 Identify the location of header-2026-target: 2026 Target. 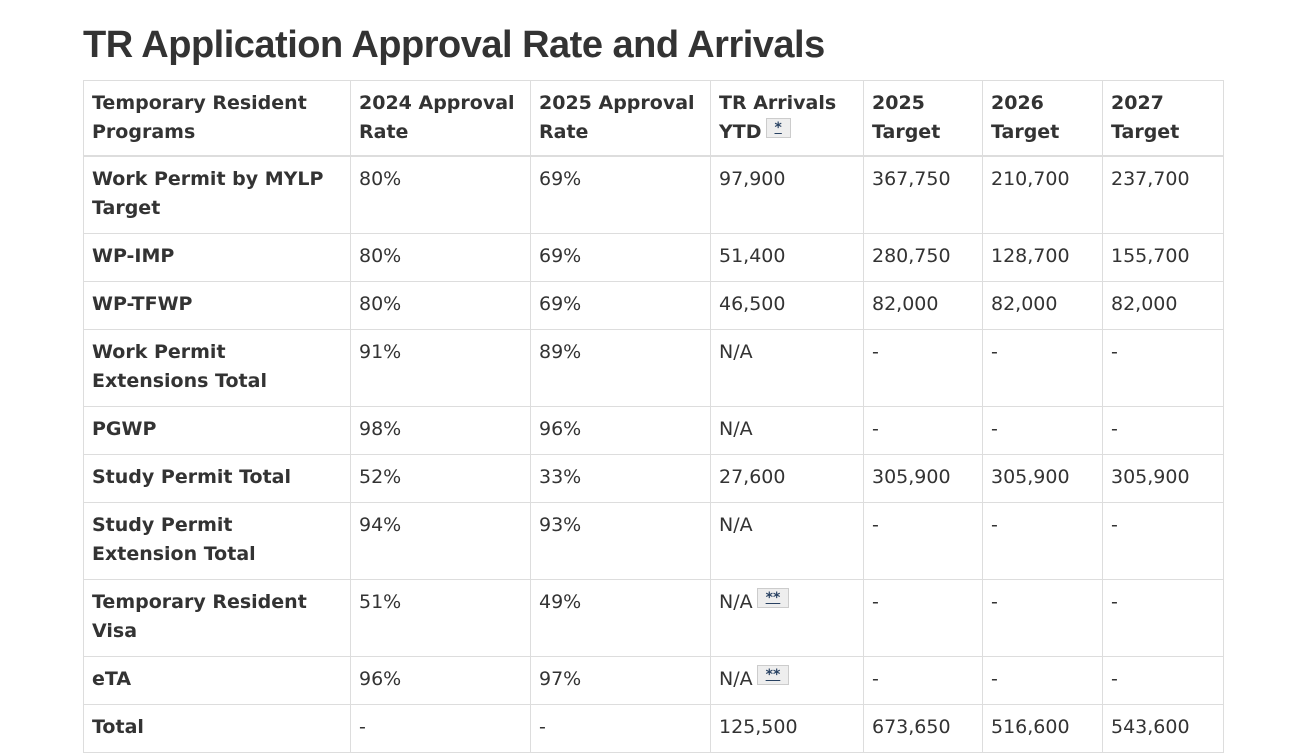
(1042, 118).